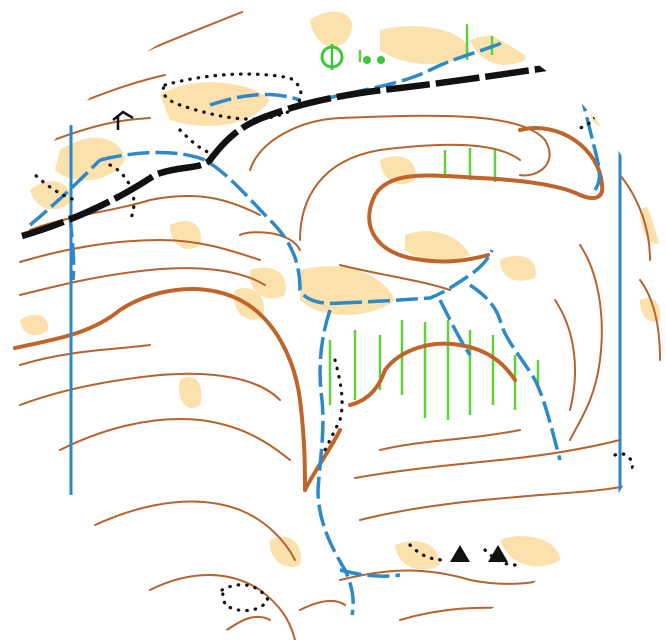 The width and height of the screenshot is (666, 640). Describe the element at coordinates (123, 120) in the screenshot. I see `track-ladder` at that location.